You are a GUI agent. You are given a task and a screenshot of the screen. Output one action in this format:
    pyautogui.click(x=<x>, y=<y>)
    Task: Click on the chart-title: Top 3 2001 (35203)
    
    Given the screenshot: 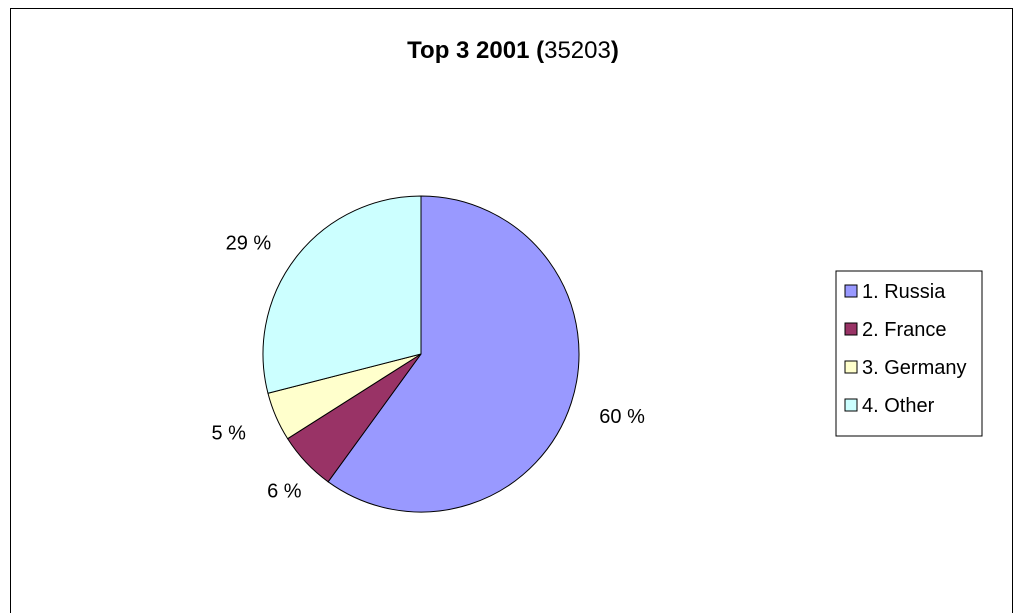 What is the action you would take?
    pyautogui.click(x=513, y=50)
    